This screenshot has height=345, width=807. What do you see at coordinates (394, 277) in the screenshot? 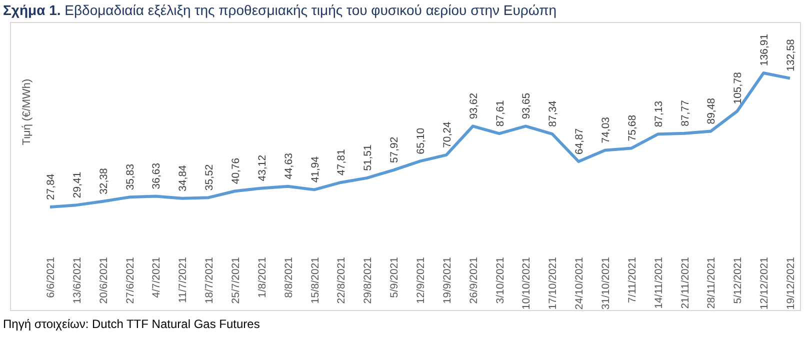
I see `x-tick-label: 5/9/2021` at bounding box center [394, 277].